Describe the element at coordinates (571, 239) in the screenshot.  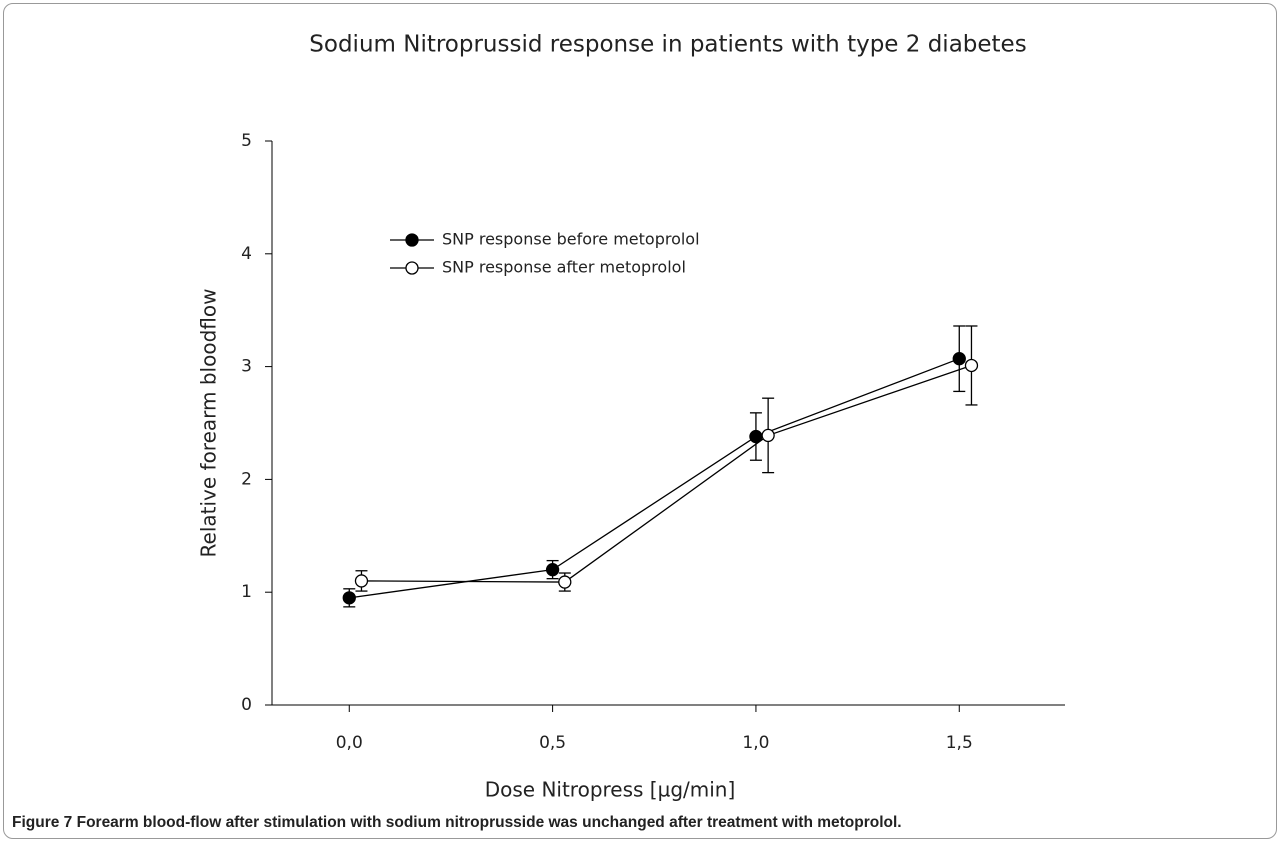
I see `legend-label: SNP response before metoprolol` at that location.